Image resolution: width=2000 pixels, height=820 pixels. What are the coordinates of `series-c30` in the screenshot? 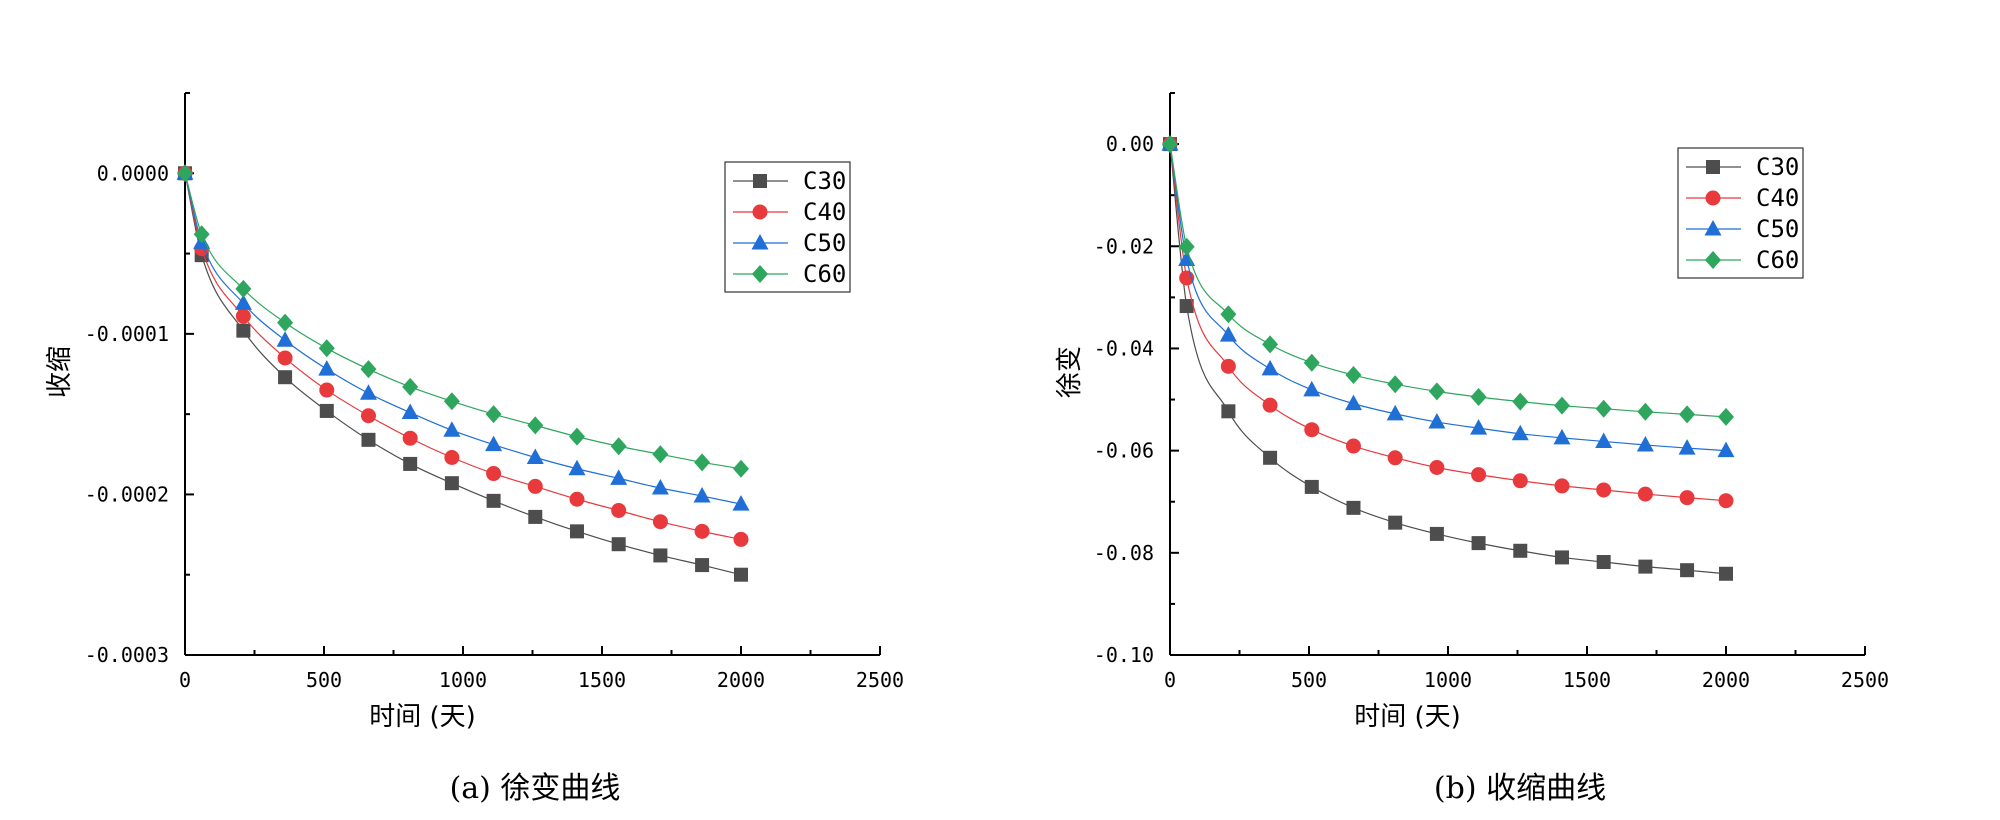 It's located at (463, 374).